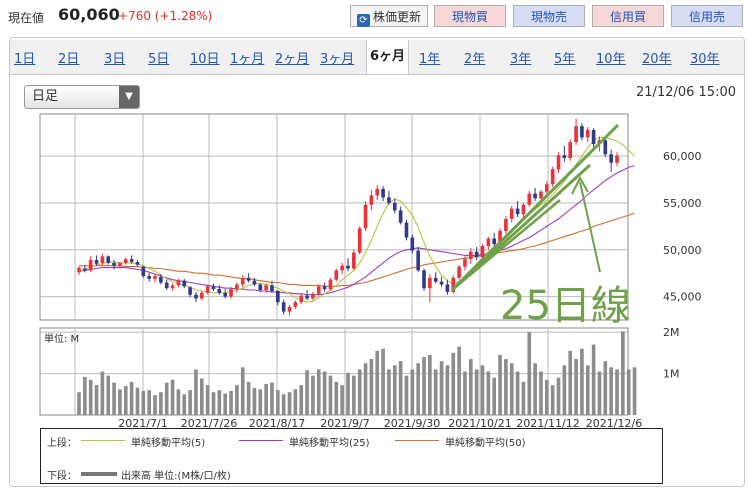  I want to click on refresh-price-button: ⟳ 株価更新, so click(389, 16).